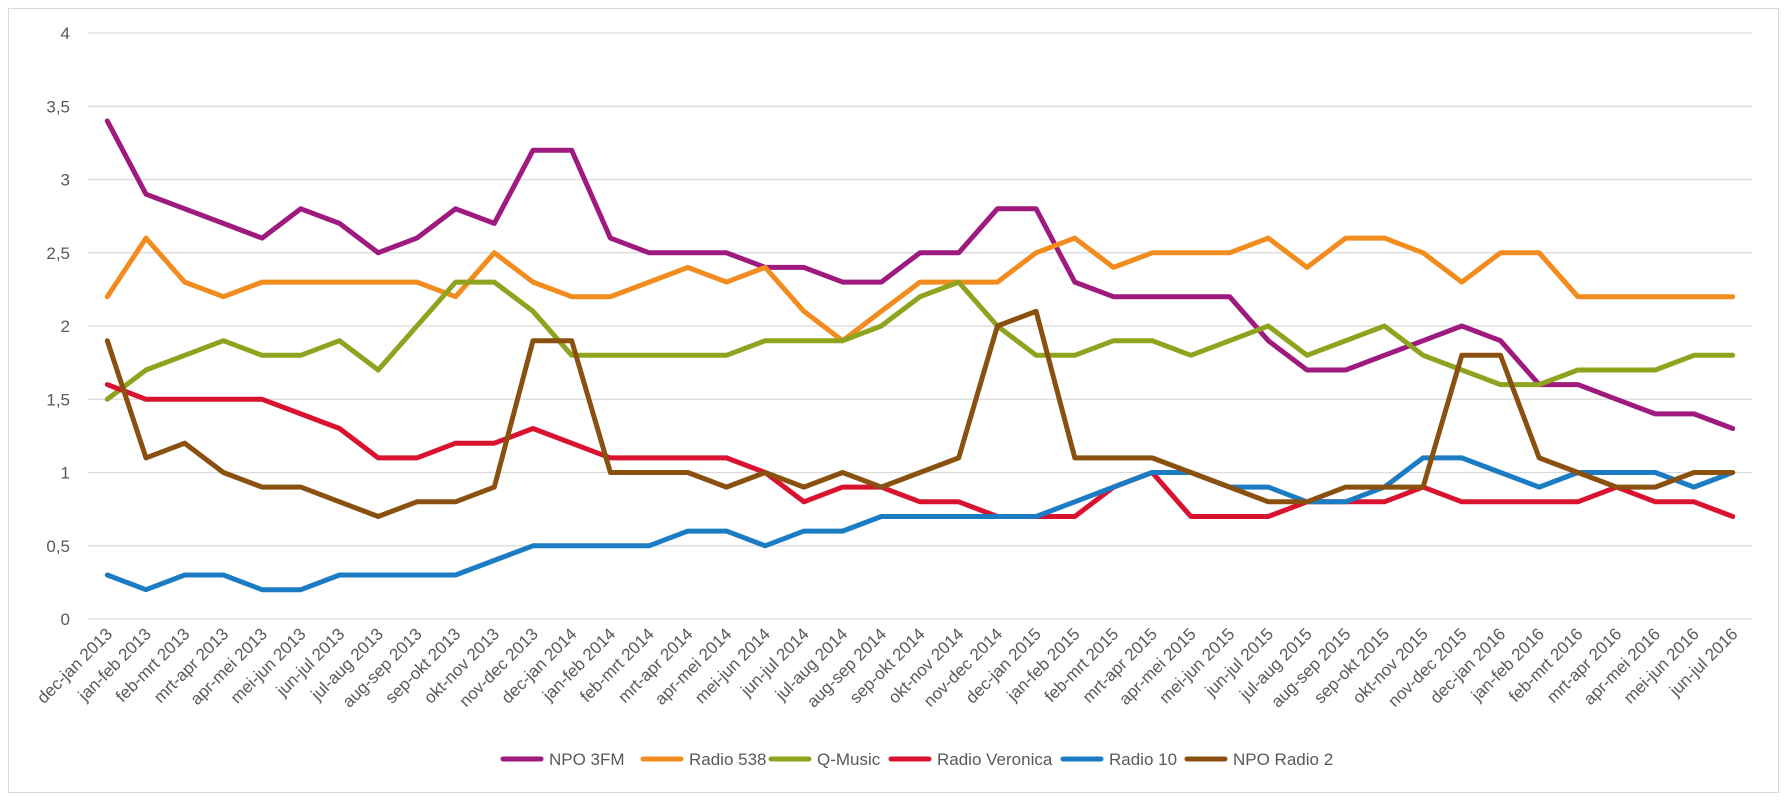 The height and width of the screenshot is (804, 1790). Describe the element at coordinates (1283, 759) in the screenshot. I see `legend-label: NPO Radio 2` at that location.